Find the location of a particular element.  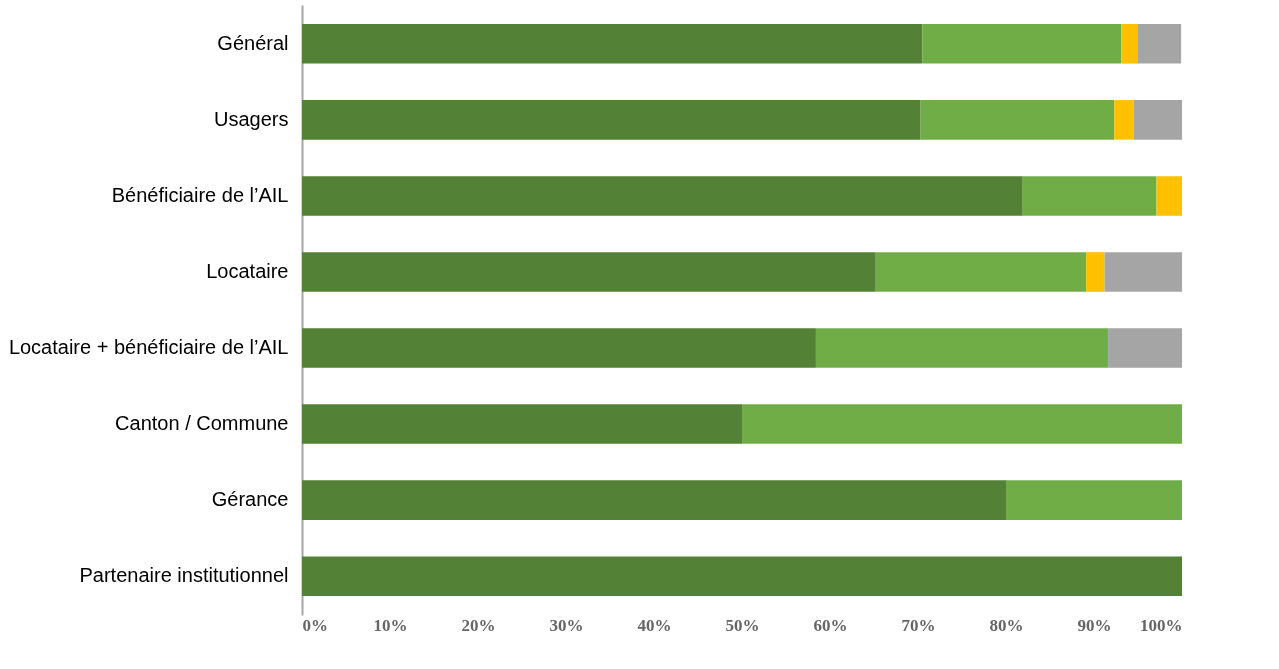

x-tick-label: 50% is located at coordinates (742, 625).